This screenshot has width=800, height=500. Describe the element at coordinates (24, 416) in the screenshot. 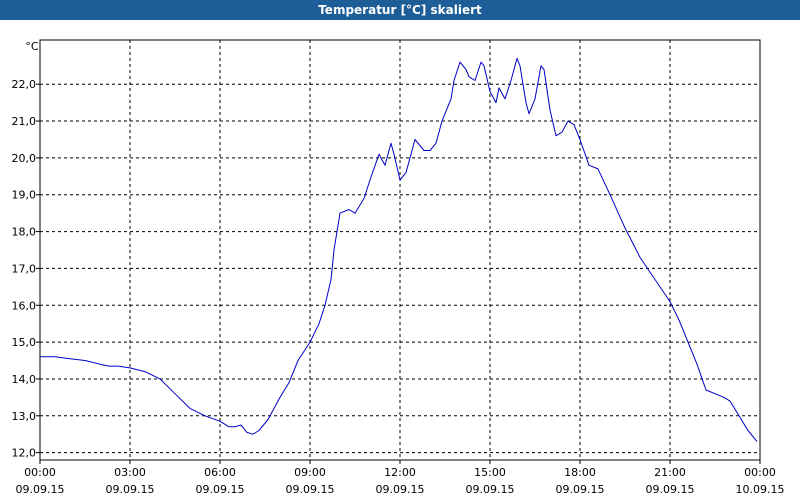

I see `y-tick-label: 13,0` at that location.